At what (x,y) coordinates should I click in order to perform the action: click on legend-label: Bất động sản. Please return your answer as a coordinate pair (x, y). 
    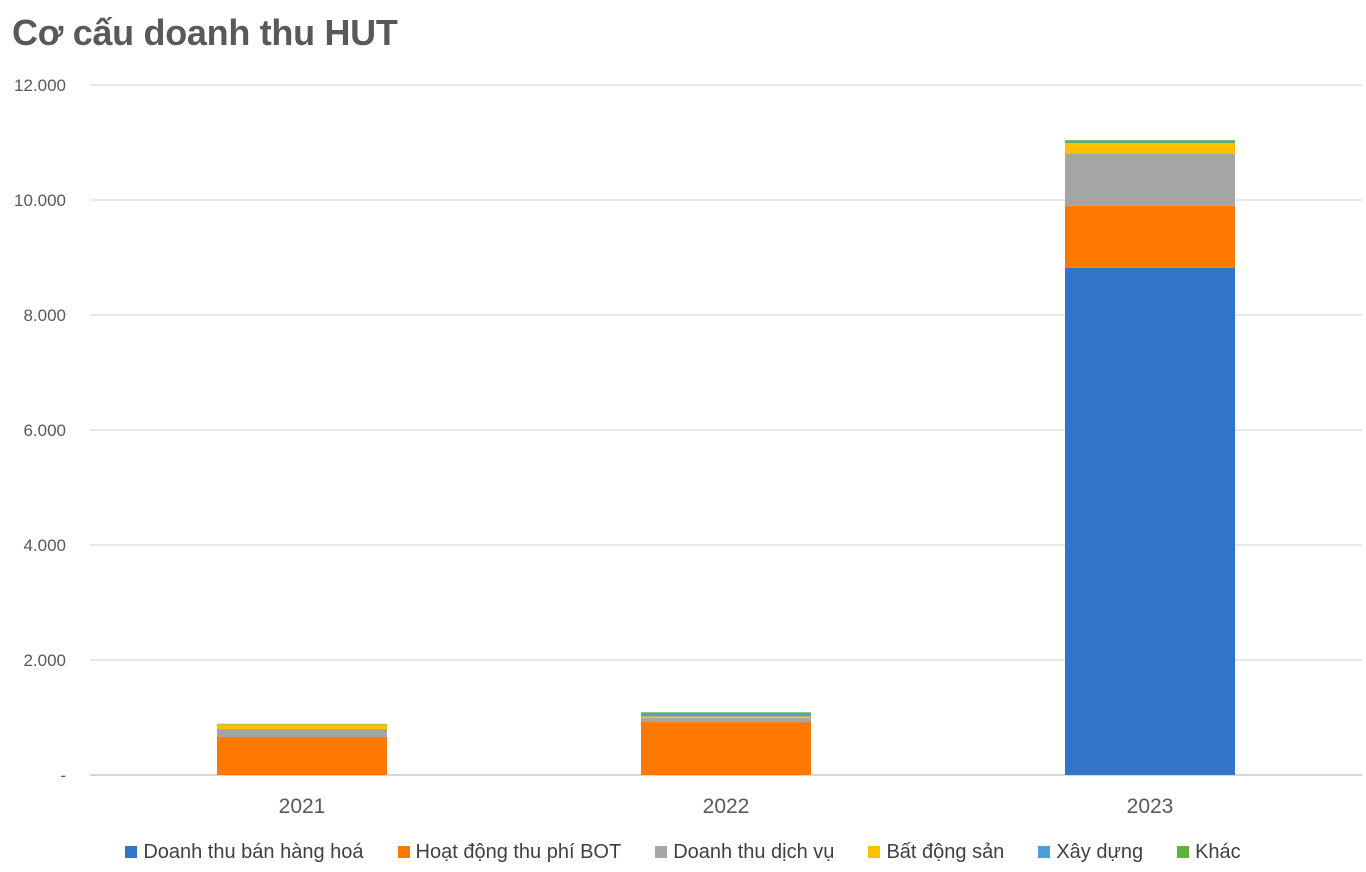
    Looking at the image, I should click on (945, 851).